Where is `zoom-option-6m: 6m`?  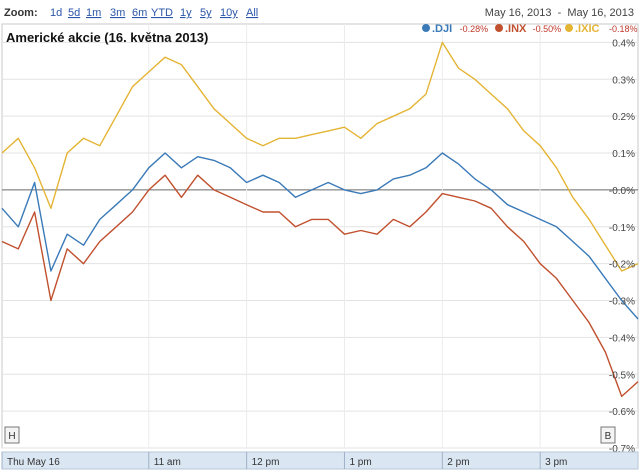 zoom-option-6m: 6m is located at coordinates (139, 13).